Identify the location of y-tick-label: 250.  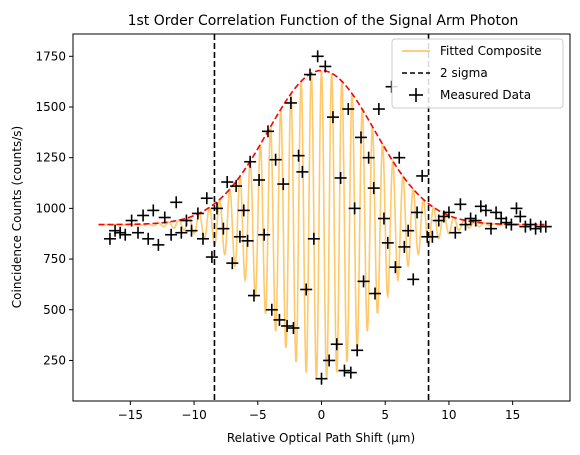
(54, 360).